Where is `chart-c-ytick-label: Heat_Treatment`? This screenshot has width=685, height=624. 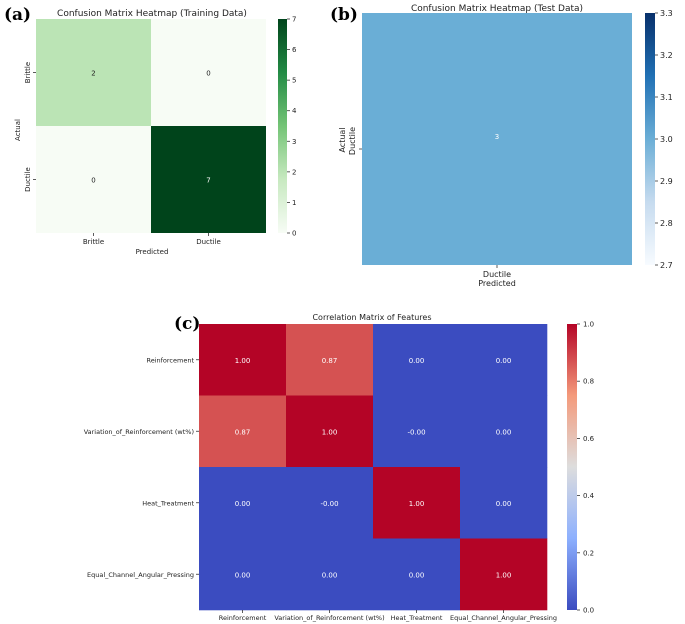
chart-c-ytick-label: Heat_Treatment is located at coordinates (168, 503).